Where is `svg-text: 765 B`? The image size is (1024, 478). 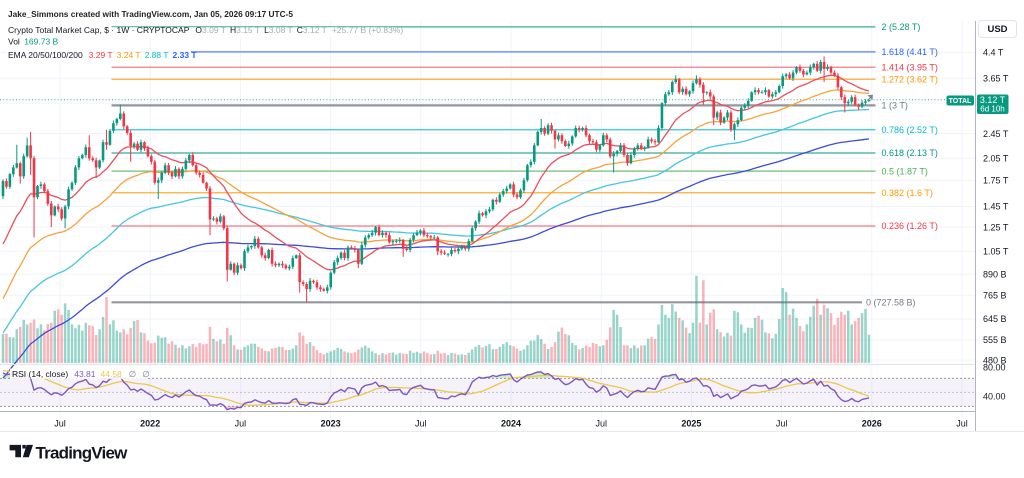
svg-text: 765 B is located at coordinates (995, 296).